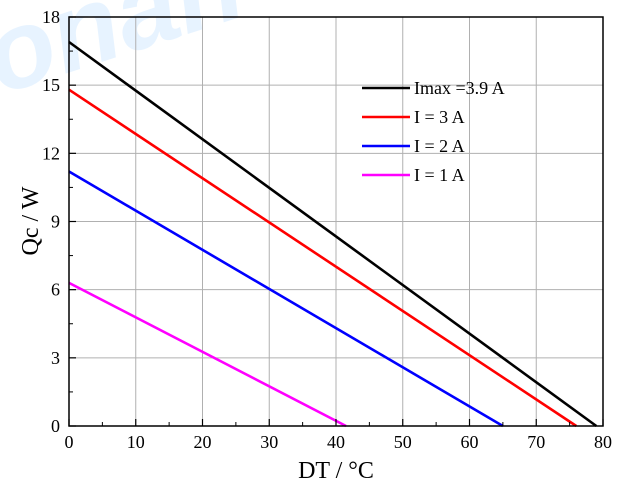  Describe the element at coordinates (603, 442) in the screenshot. I see `x-tick-label: 80` at that location.